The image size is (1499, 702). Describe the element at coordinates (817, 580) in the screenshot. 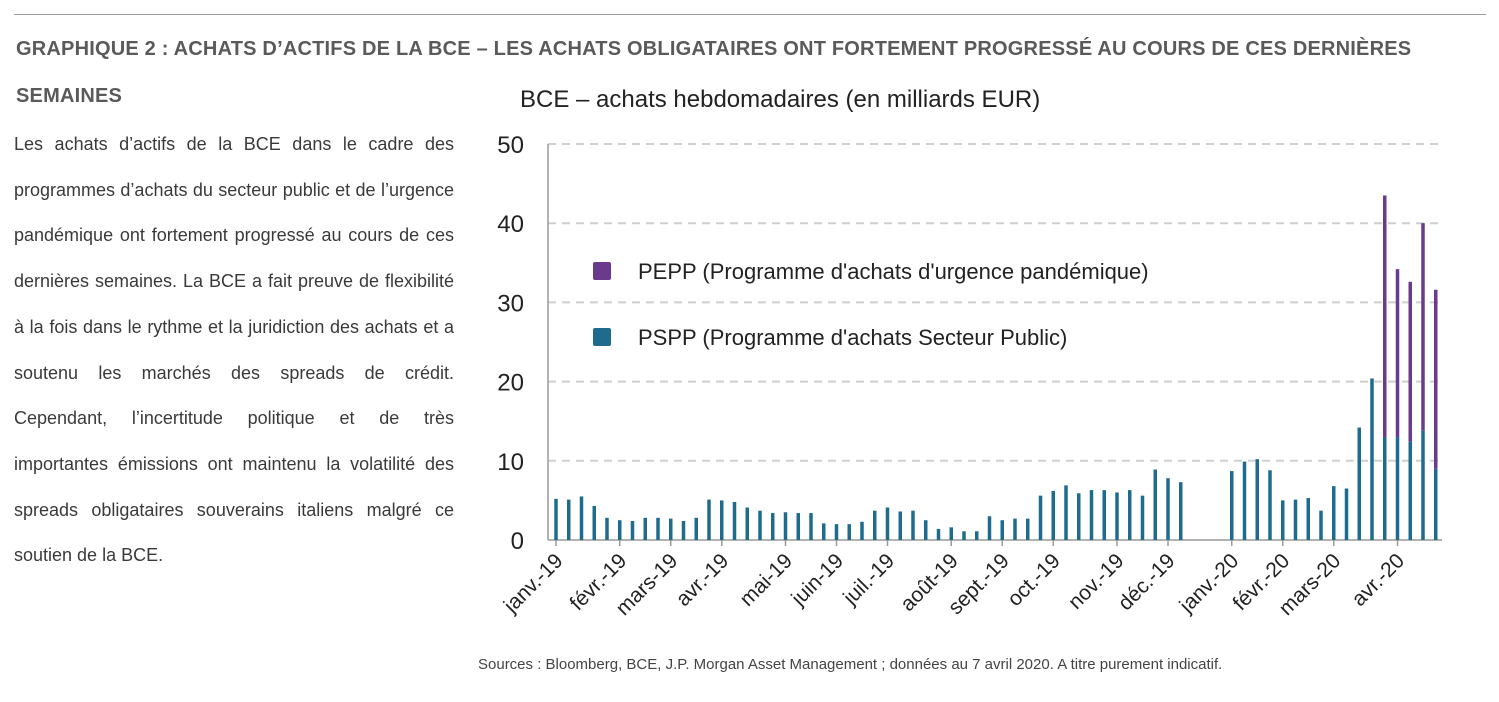

I see `x-tick-label: juin-19` at that location.